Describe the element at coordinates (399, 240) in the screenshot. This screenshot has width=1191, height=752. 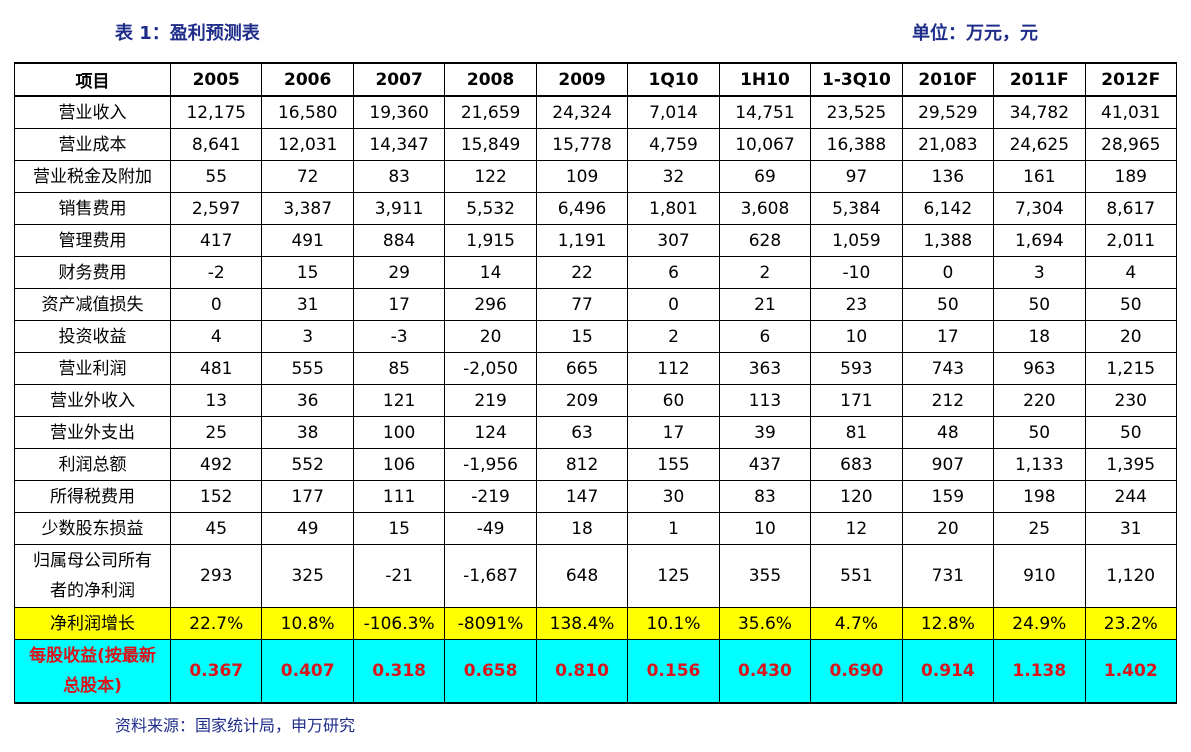
I see `cell: 884` at that location.